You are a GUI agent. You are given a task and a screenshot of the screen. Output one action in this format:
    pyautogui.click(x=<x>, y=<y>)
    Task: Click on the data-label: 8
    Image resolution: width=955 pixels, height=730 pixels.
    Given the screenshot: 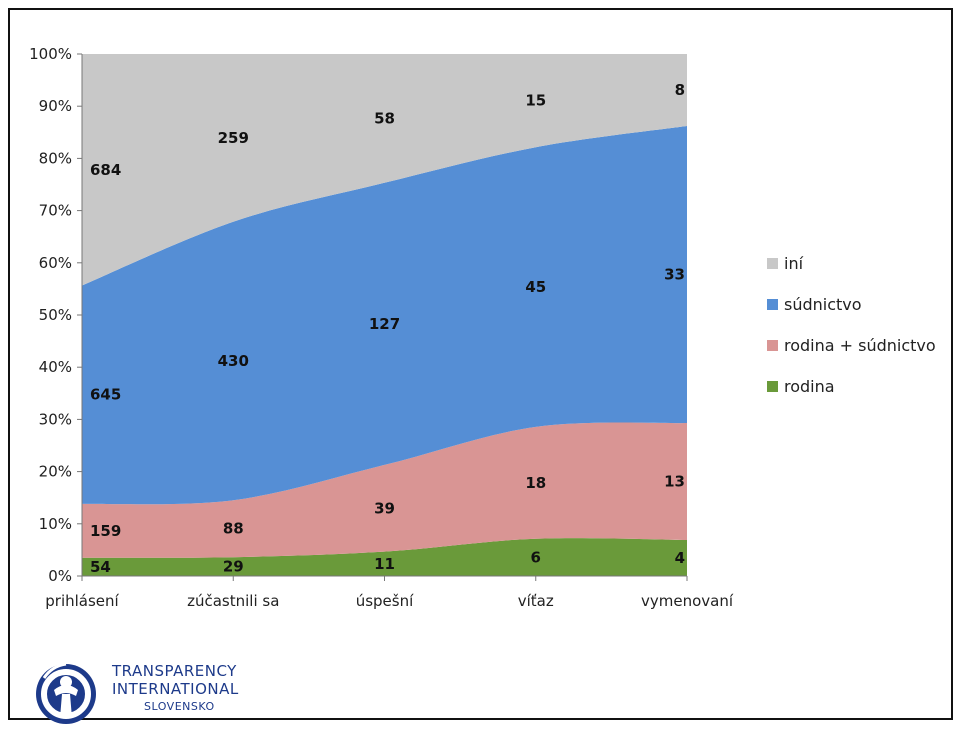 What is the action you would take?
    pyautogui.click(x=680, y=90)
    